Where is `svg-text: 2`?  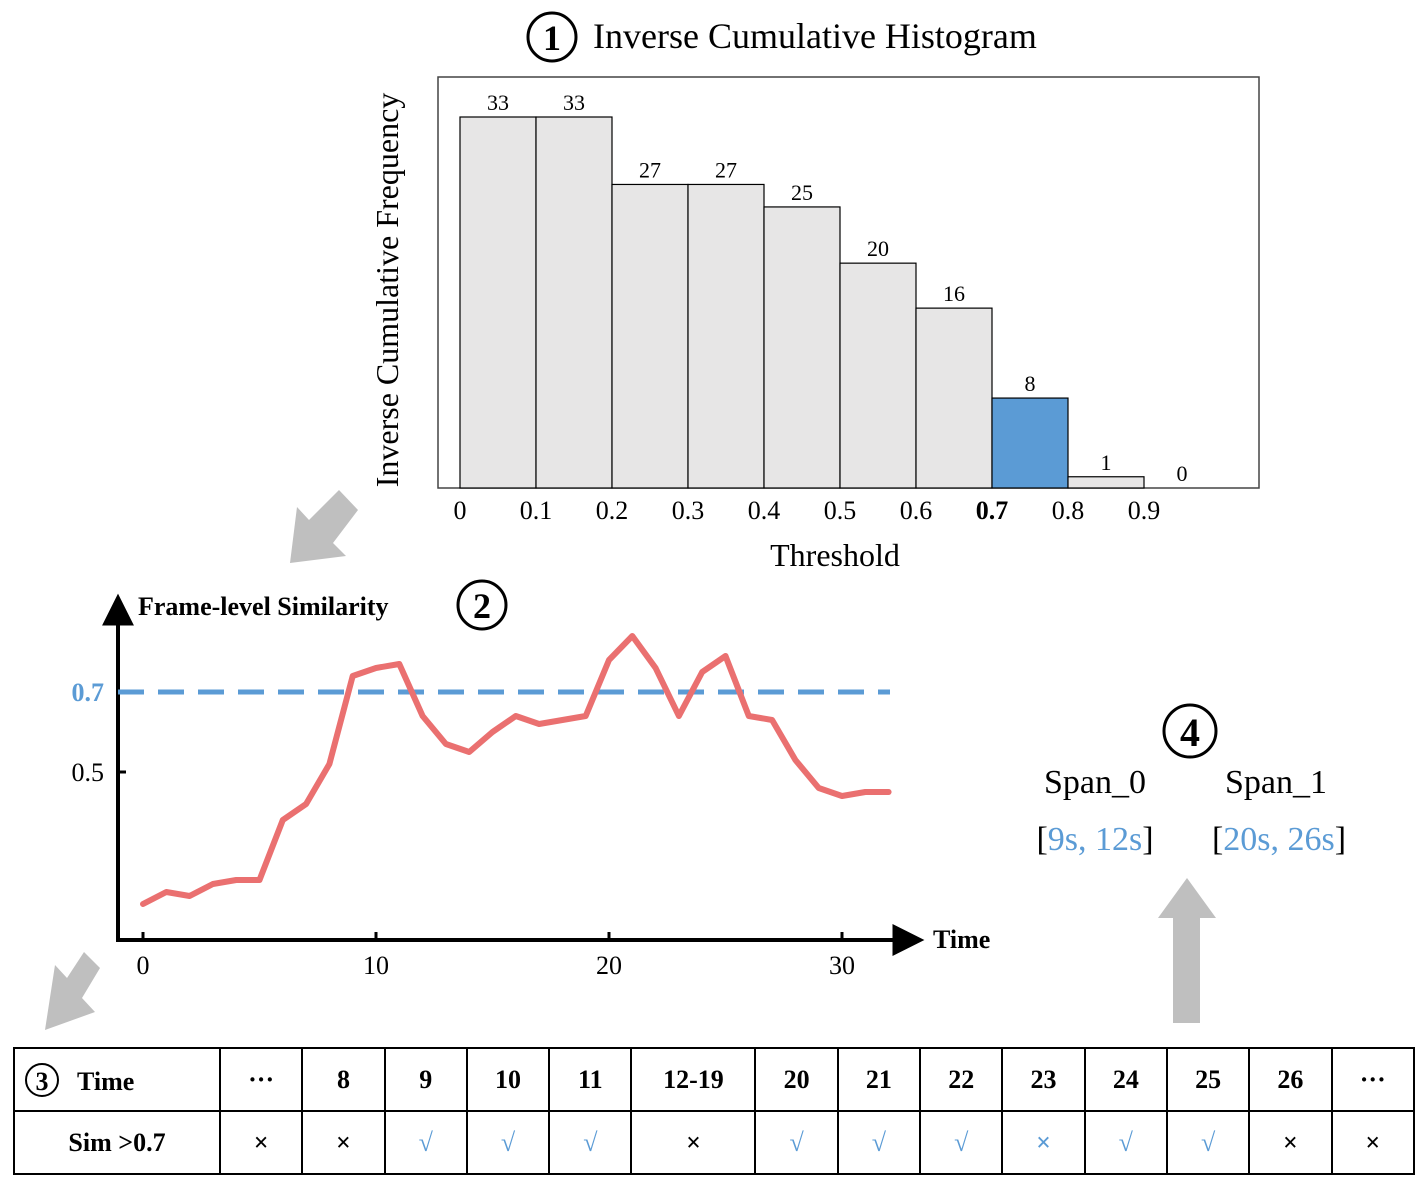 svg-text: 2 is located at coordinates (482, 606).